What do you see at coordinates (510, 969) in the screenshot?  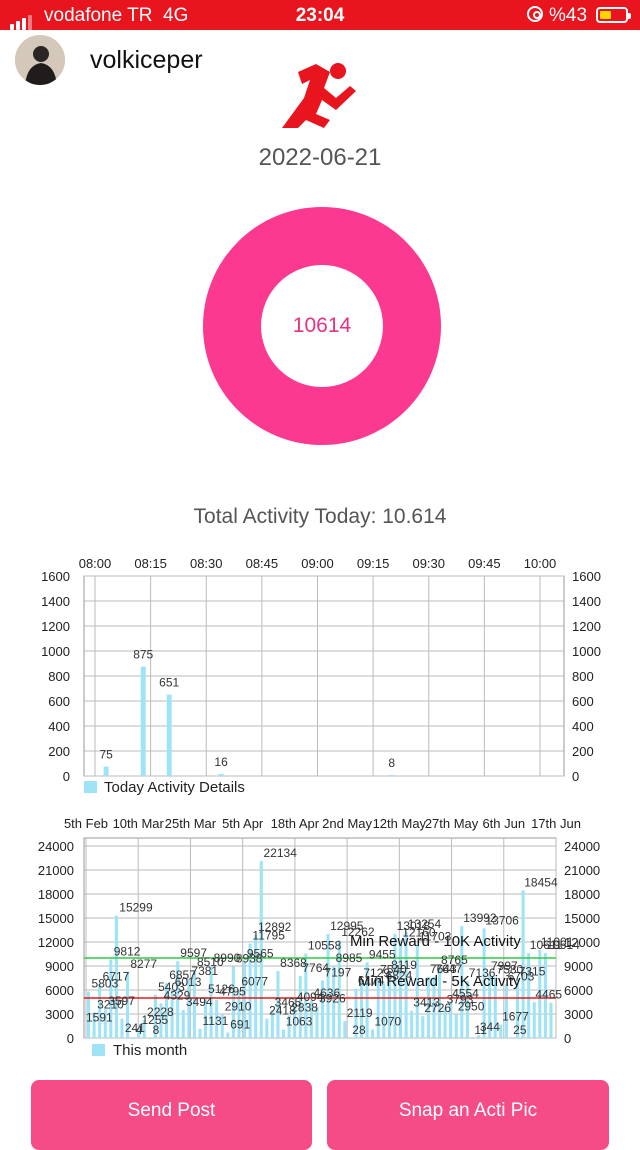 I see `bar-value-label: 7580` at bounding box center [510, 969].